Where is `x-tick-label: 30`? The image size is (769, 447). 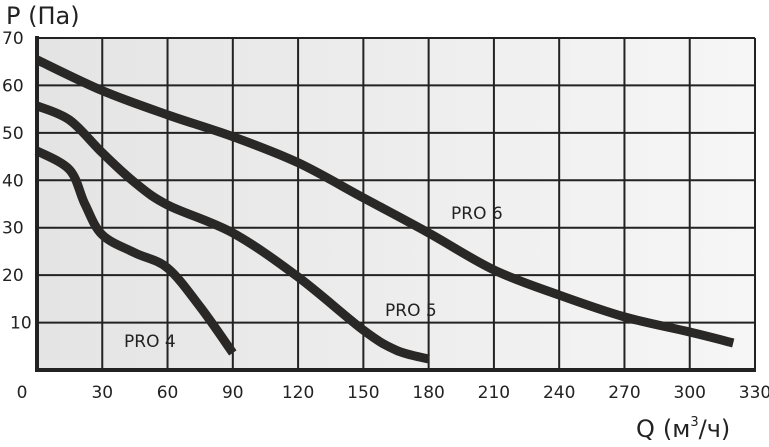
x-tick-label: 30 is located at coordinates (102, 393).